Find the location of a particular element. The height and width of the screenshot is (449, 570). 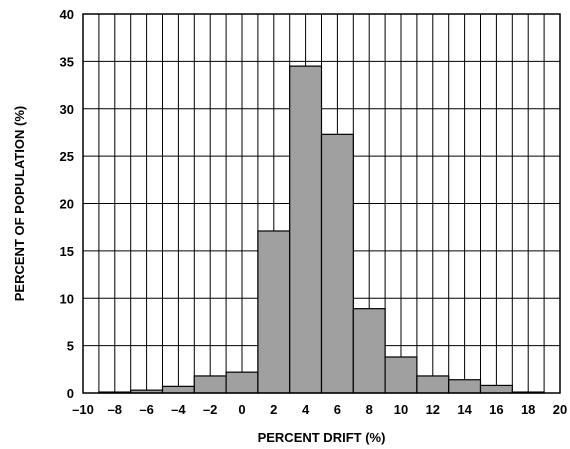

x-tick-label: 6 is located at coordinates (337, 409).